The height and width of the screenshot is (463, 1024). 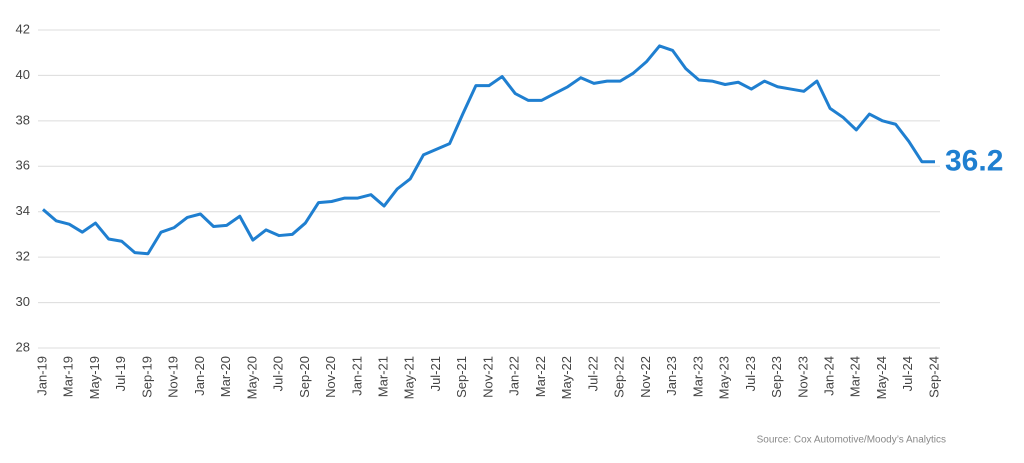 What do you see at coordinates (23, 28) in the screenshot?
I see `y-tick-label: 42` at bounding box center [23, 28].